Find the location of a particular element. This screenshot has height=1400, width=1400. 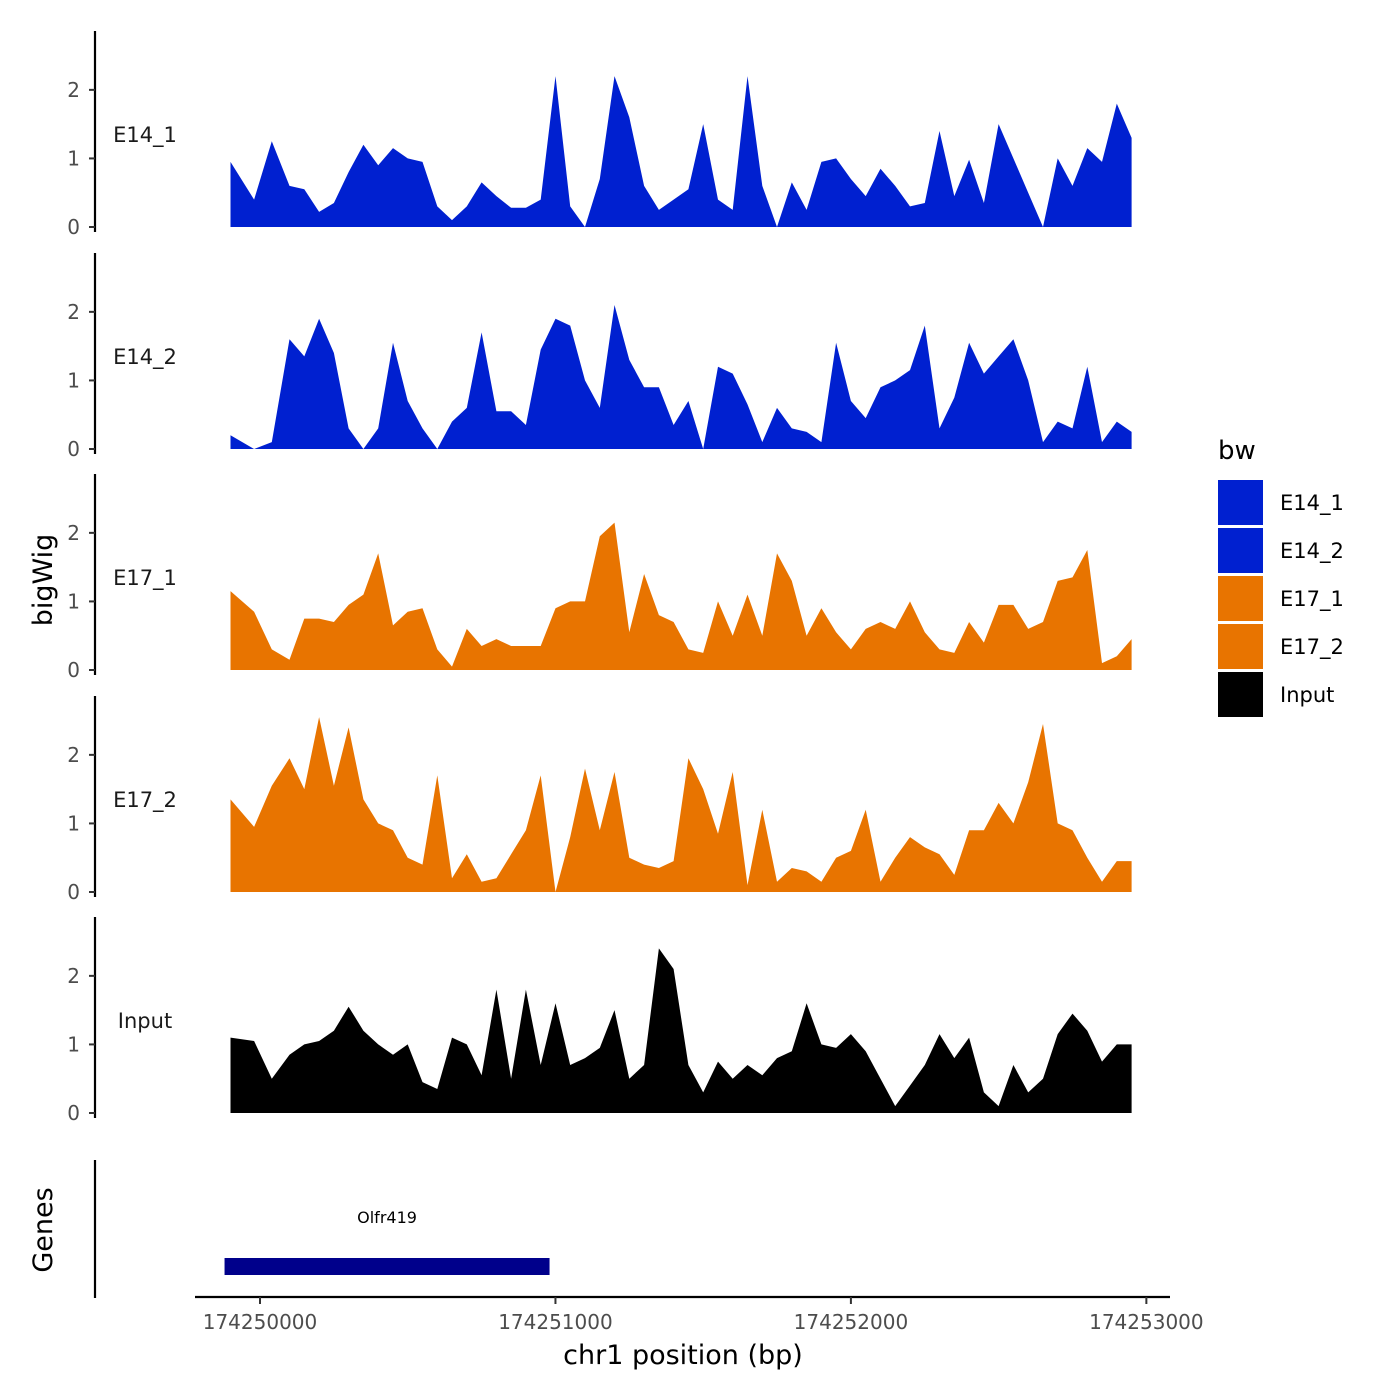

y-tick-label-E17_2: 0 is located at coordinates (73, 892).